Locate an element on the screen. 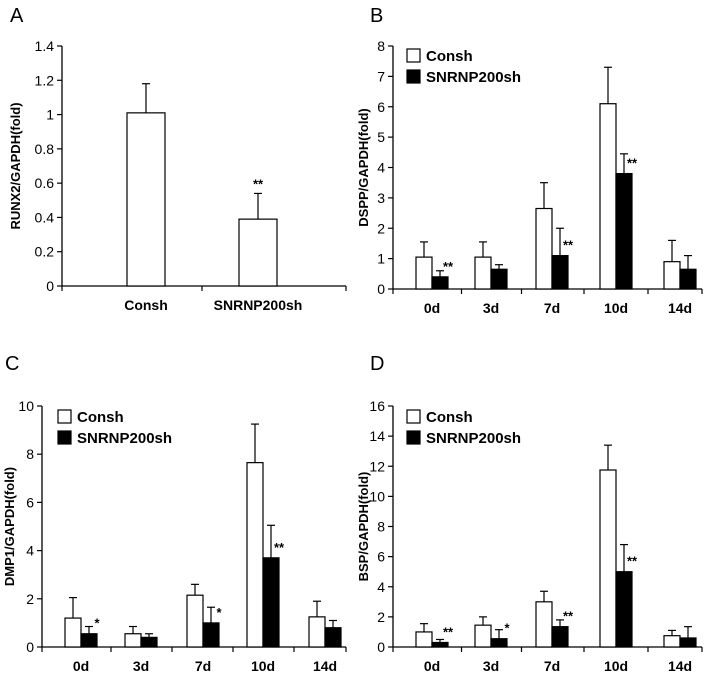 This screenshot has height=676, width=709. y-tick-label-a: 0 is located at coordinates (50, 286).